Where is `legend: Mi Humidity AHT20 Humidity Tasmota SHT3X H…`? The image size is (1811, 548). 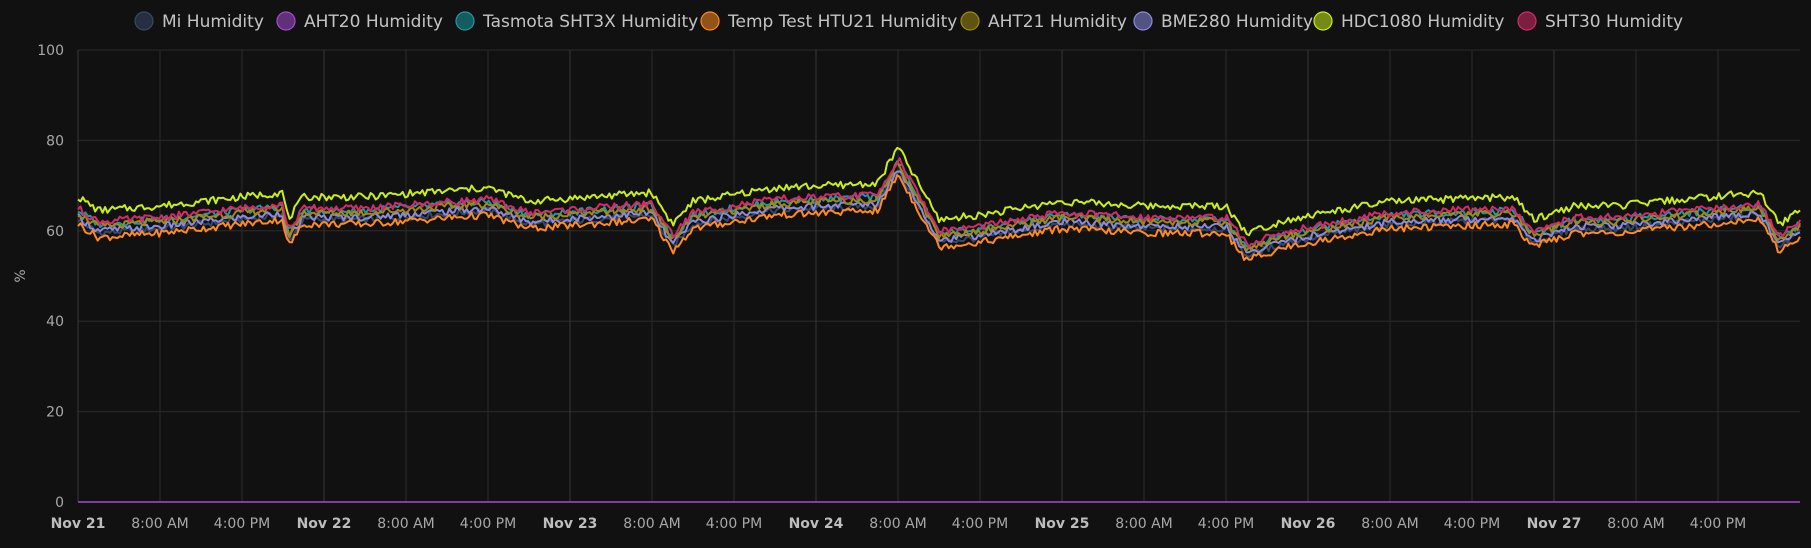
legend: Mi Humidity AHT20 Humidity Tasmota SHT3X H… is located at coordinates (908, 21).